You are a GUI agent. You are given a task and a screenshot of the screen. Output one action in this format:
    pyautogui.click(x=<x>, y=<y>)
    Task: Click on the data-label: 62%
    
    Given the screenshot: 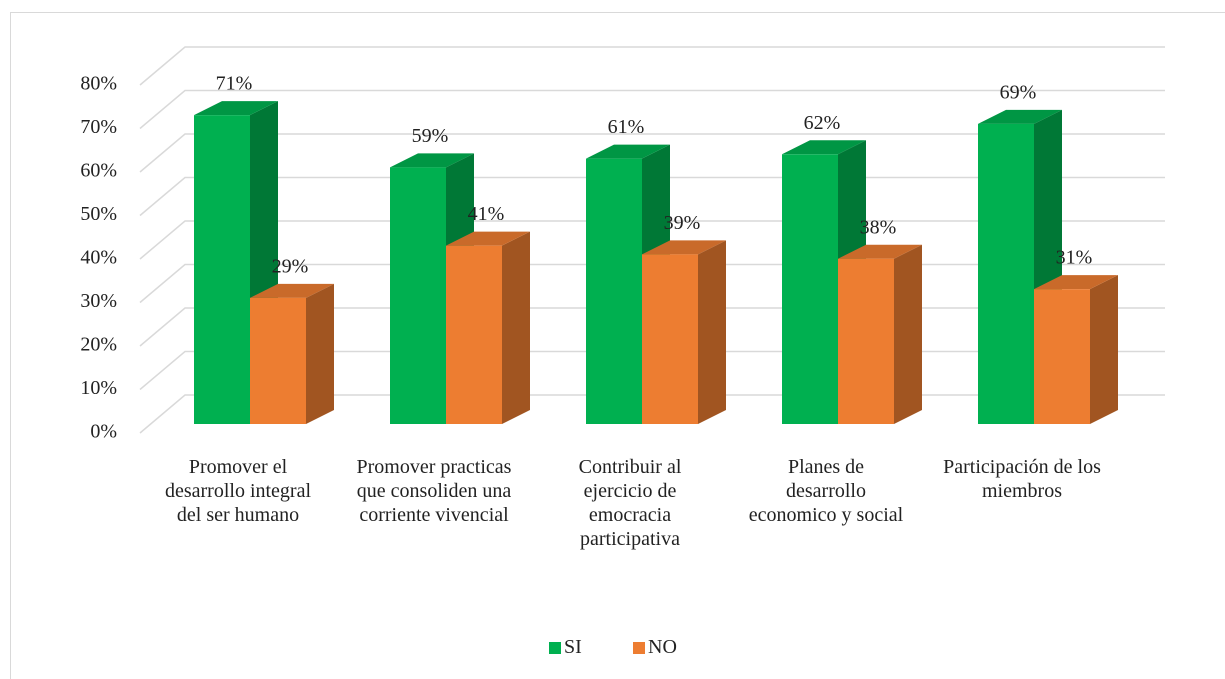 What is the action you would take?
    pyautogui.click(x=822, y=123)
    